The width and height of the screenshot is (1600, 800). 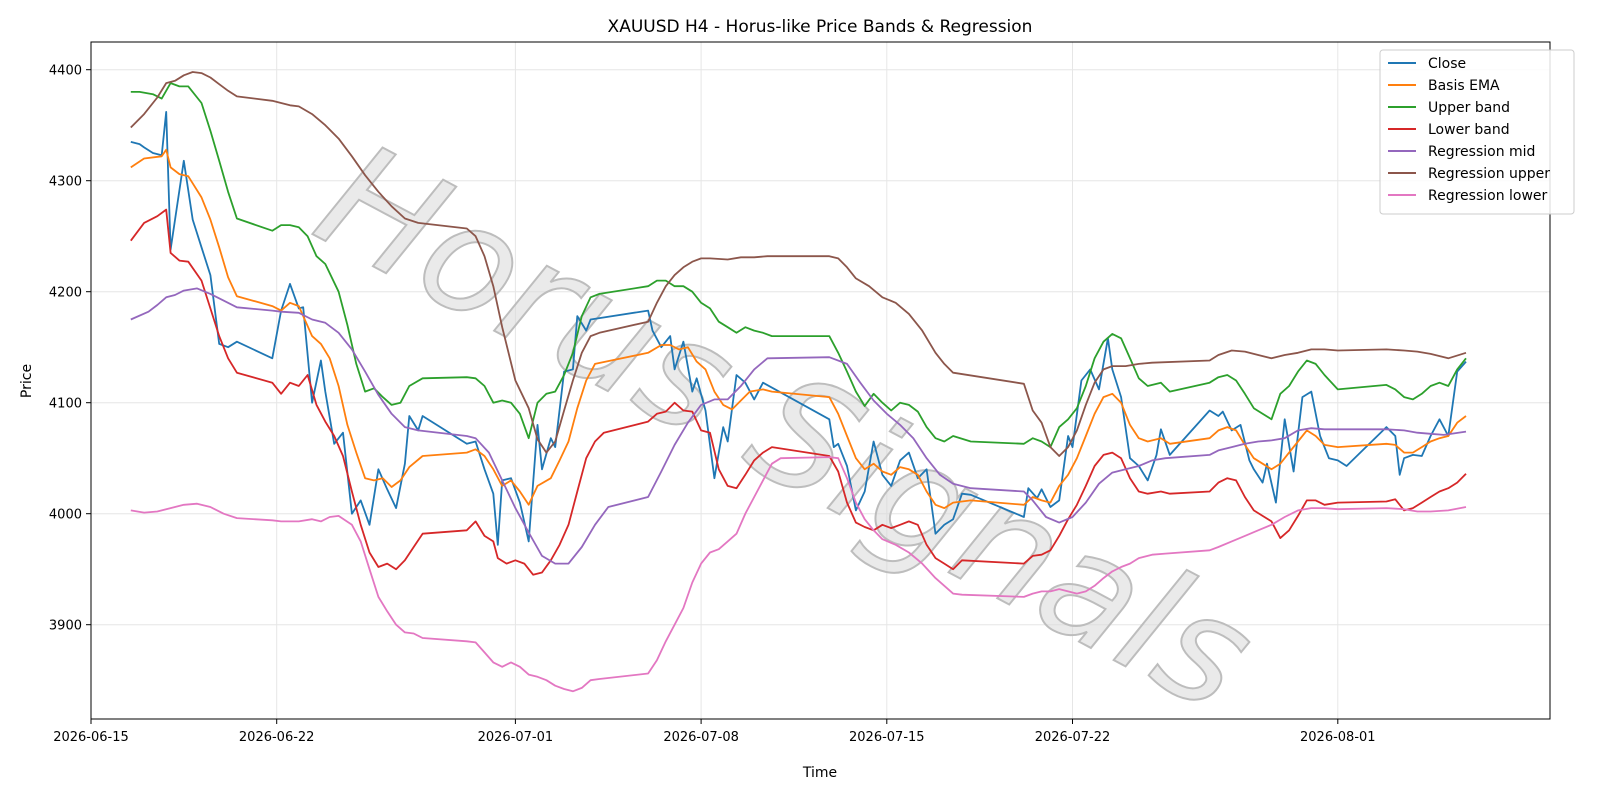 What do you see at coordinates (1447, 64) in the screenshot?
I see `legend-label: Close` at bounding box center [1447, 64].